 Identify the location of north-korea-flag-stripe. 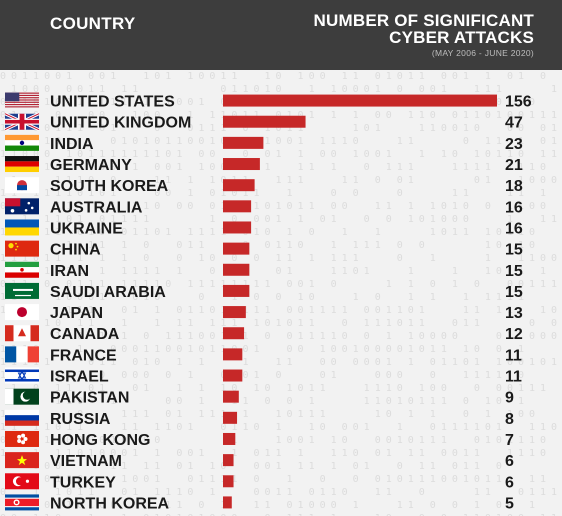
(22, 502).